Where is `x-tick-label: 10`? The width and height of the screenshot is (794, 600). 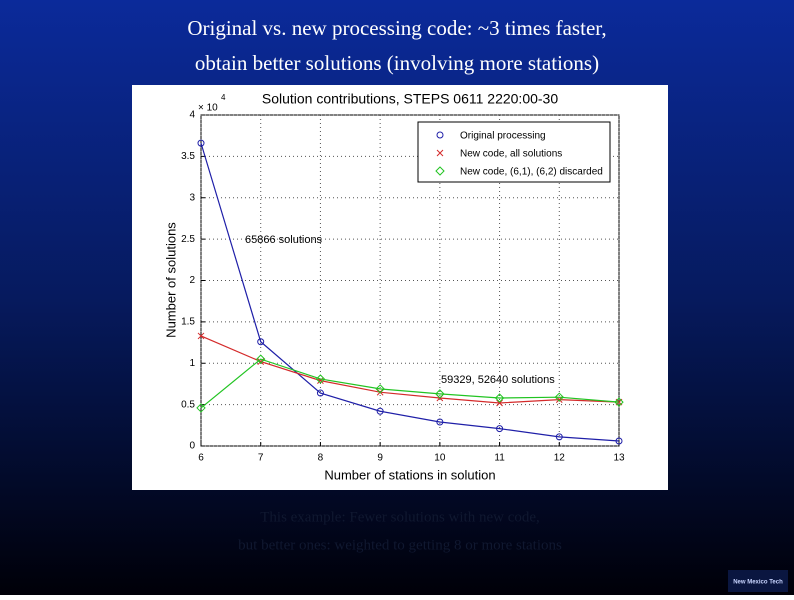
x-tick-label: 10 is located at coordinates (440, 458).